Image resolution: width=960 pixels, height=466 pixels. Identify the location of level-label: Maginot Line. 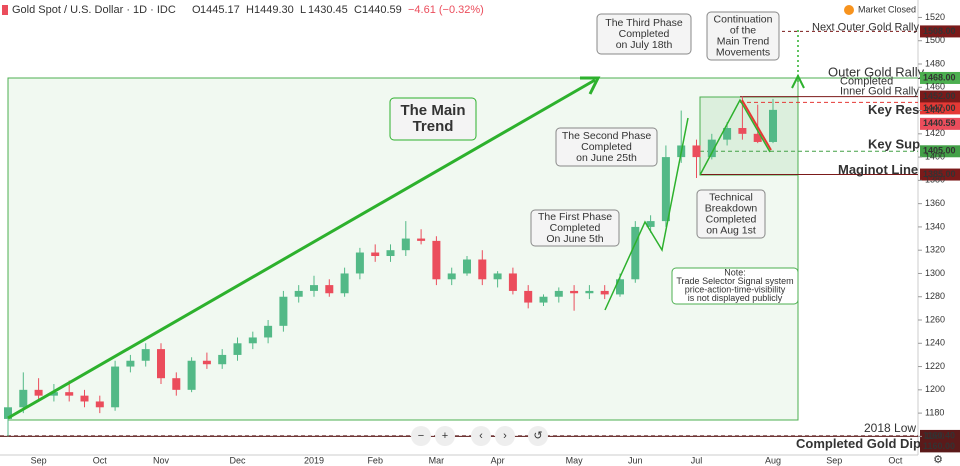
(878, 169).